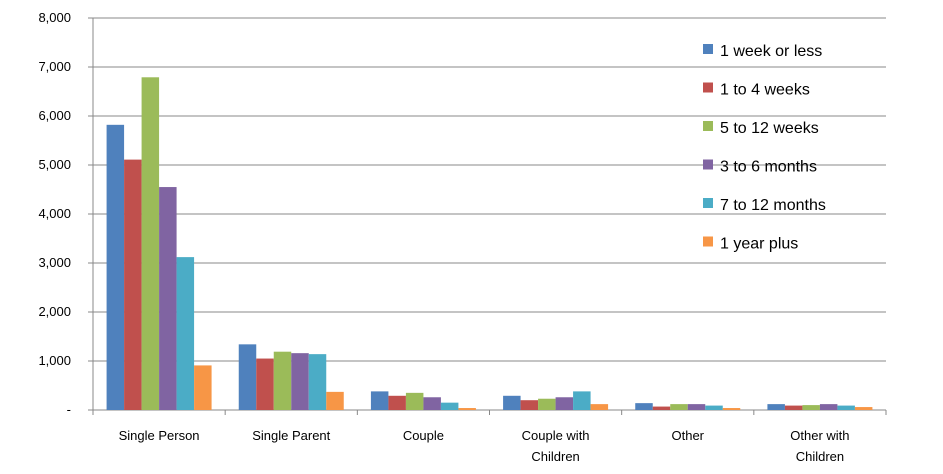 This screenshot has height=474, width=943. What do you see at coordinates (54, 66) in the screenshot?
I see `y-tick-label: 7,000` at bounding box center [54, 66].